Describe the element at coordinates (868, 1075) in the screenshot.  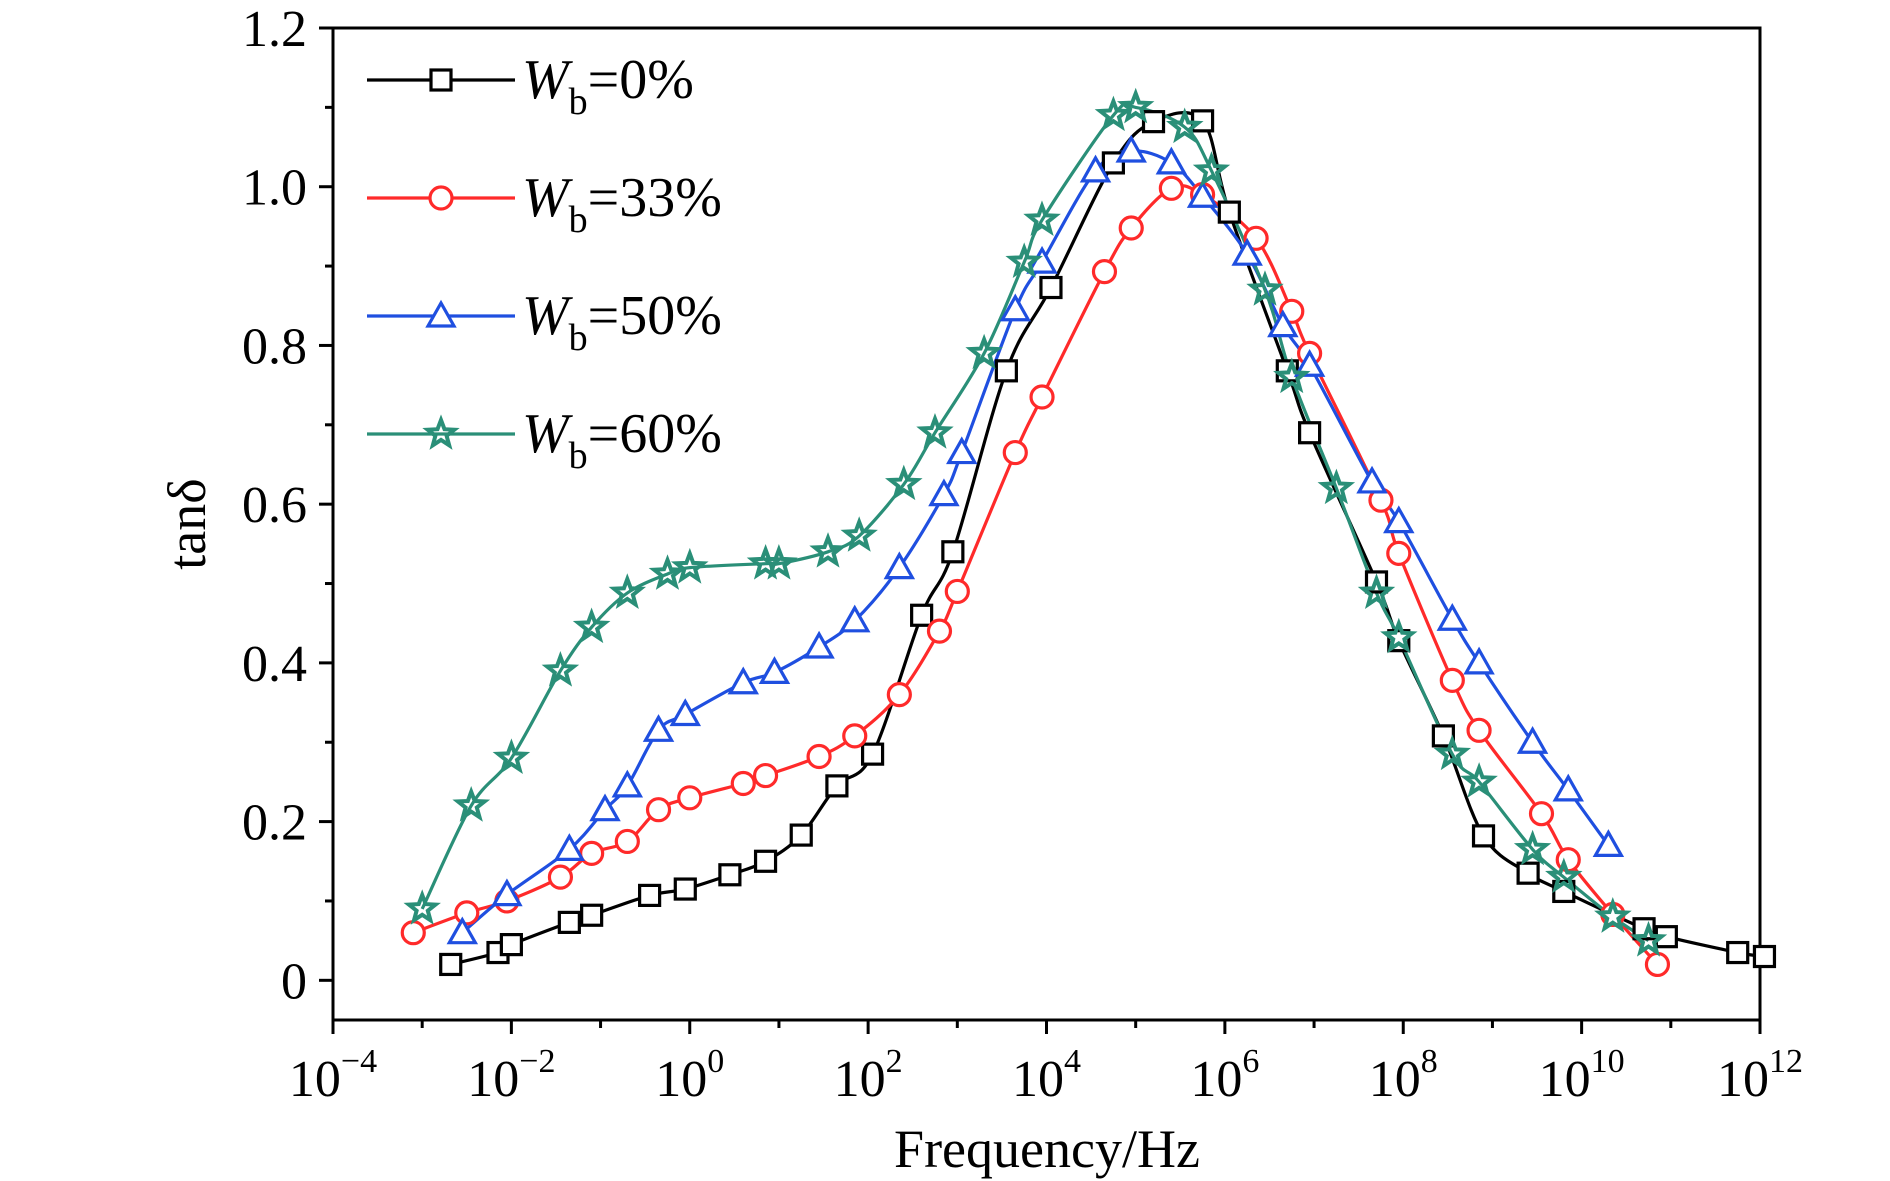
I see `x-tick-label: 10²` at that location.